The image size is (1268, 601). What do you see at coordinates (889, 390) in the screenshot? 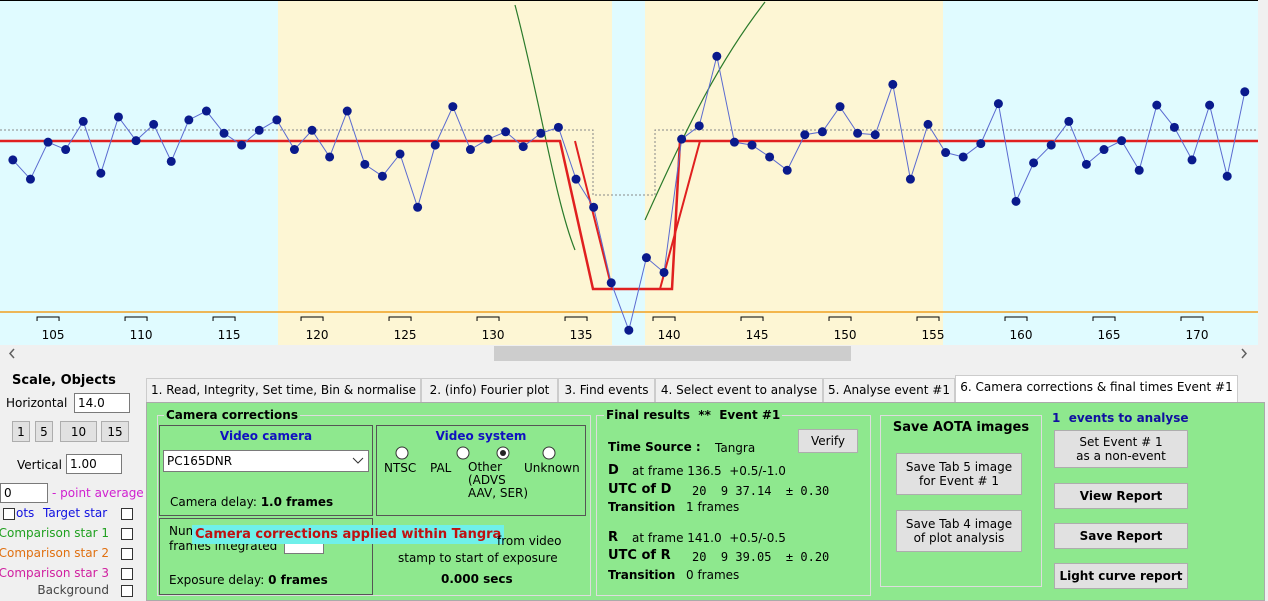
I see `tab: 5. Analyse event #1` at bounding box center [889, 390].